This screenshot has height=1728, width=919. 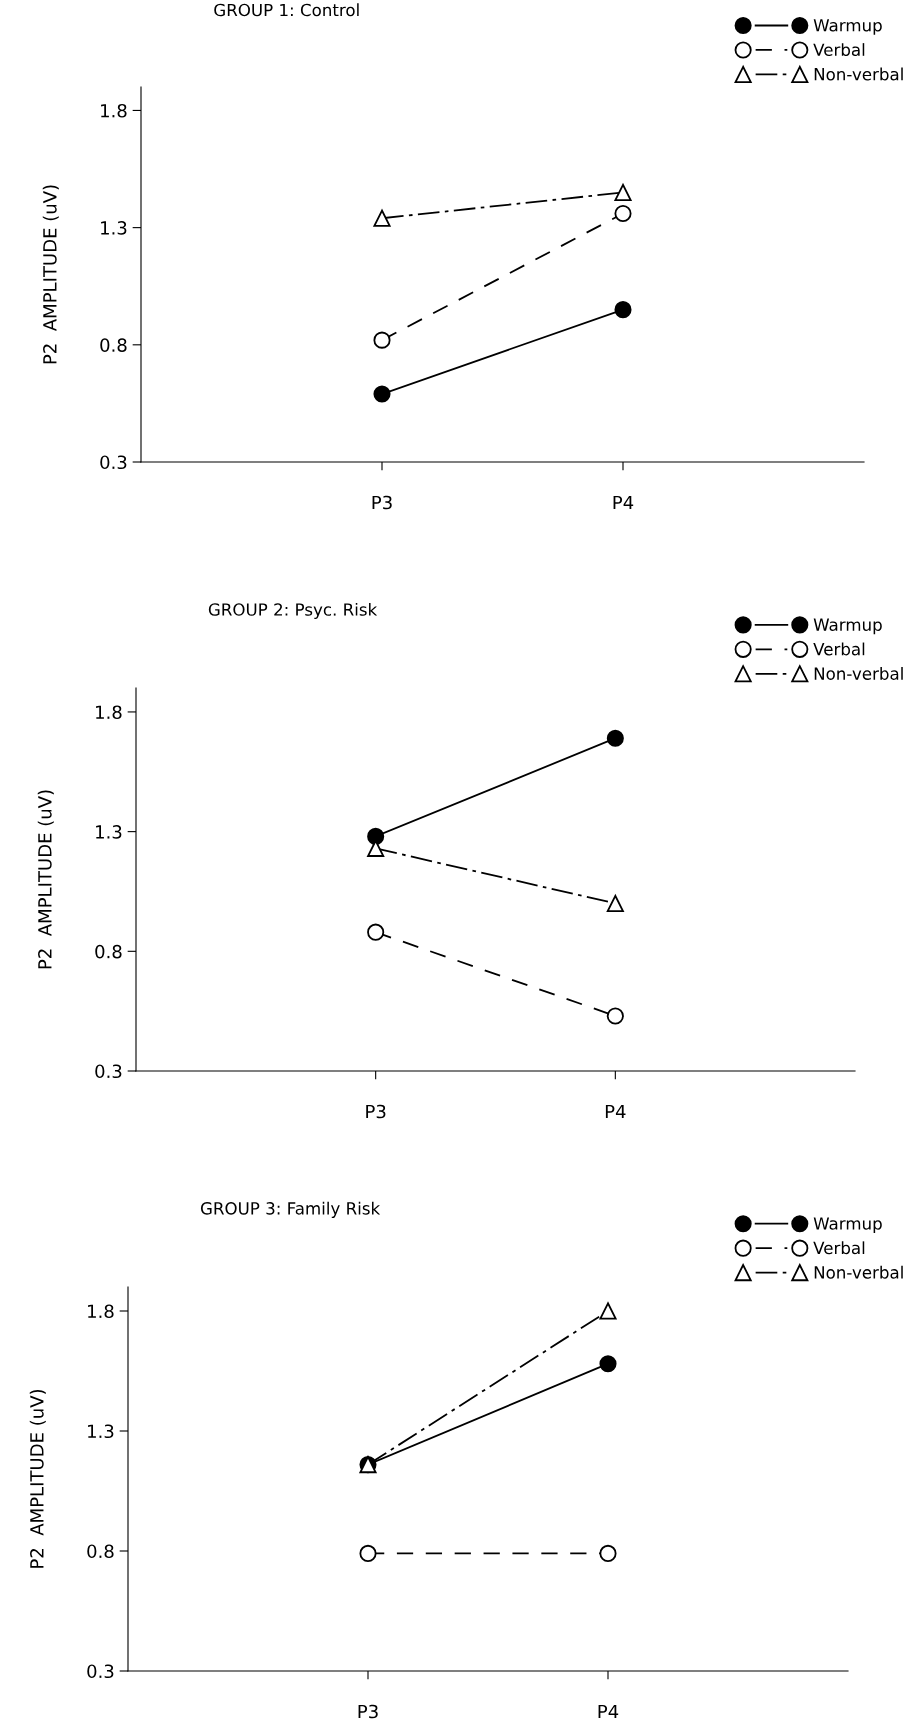 What do you see at coordinates (293, 611) in the screenshot?
I see `chart-title: GROUP 2: Psyc. Risk` at bounding box center [293, 611].